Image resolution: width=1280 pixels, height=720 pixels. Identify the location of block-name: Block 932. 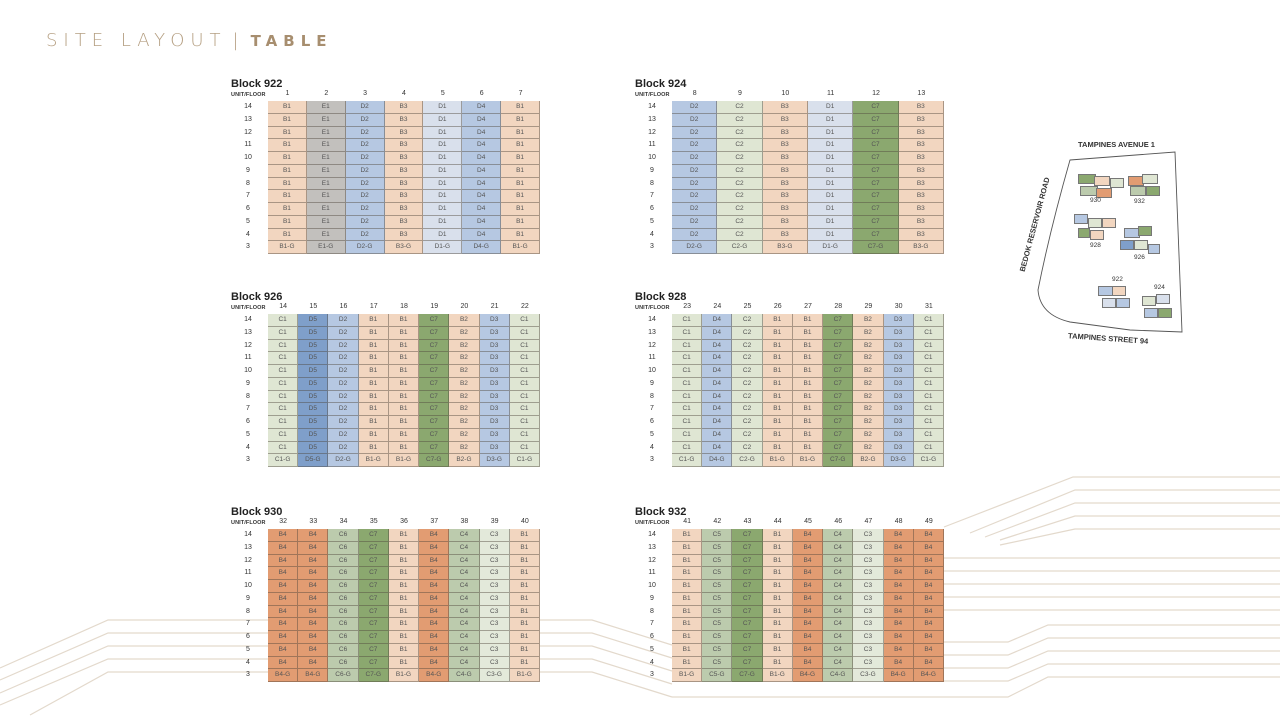
(661, 512).